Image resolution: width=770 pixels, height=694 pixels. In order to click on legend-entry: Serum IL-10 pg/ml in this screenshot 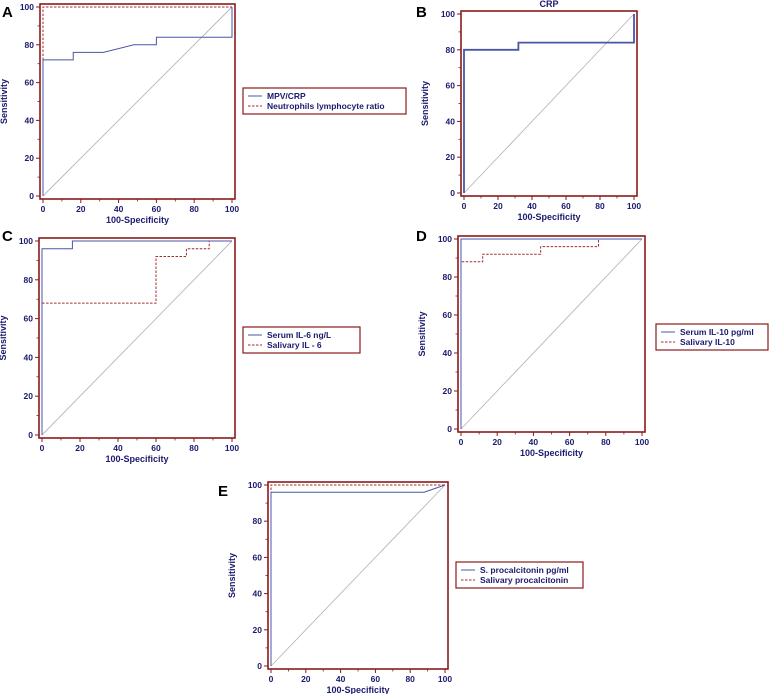, I will do `click(717, 332)`.